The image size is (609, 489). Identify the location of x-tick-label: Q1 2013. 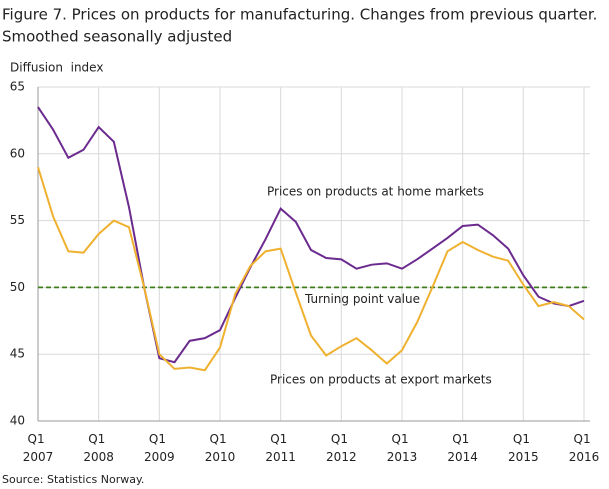
(402, 448).